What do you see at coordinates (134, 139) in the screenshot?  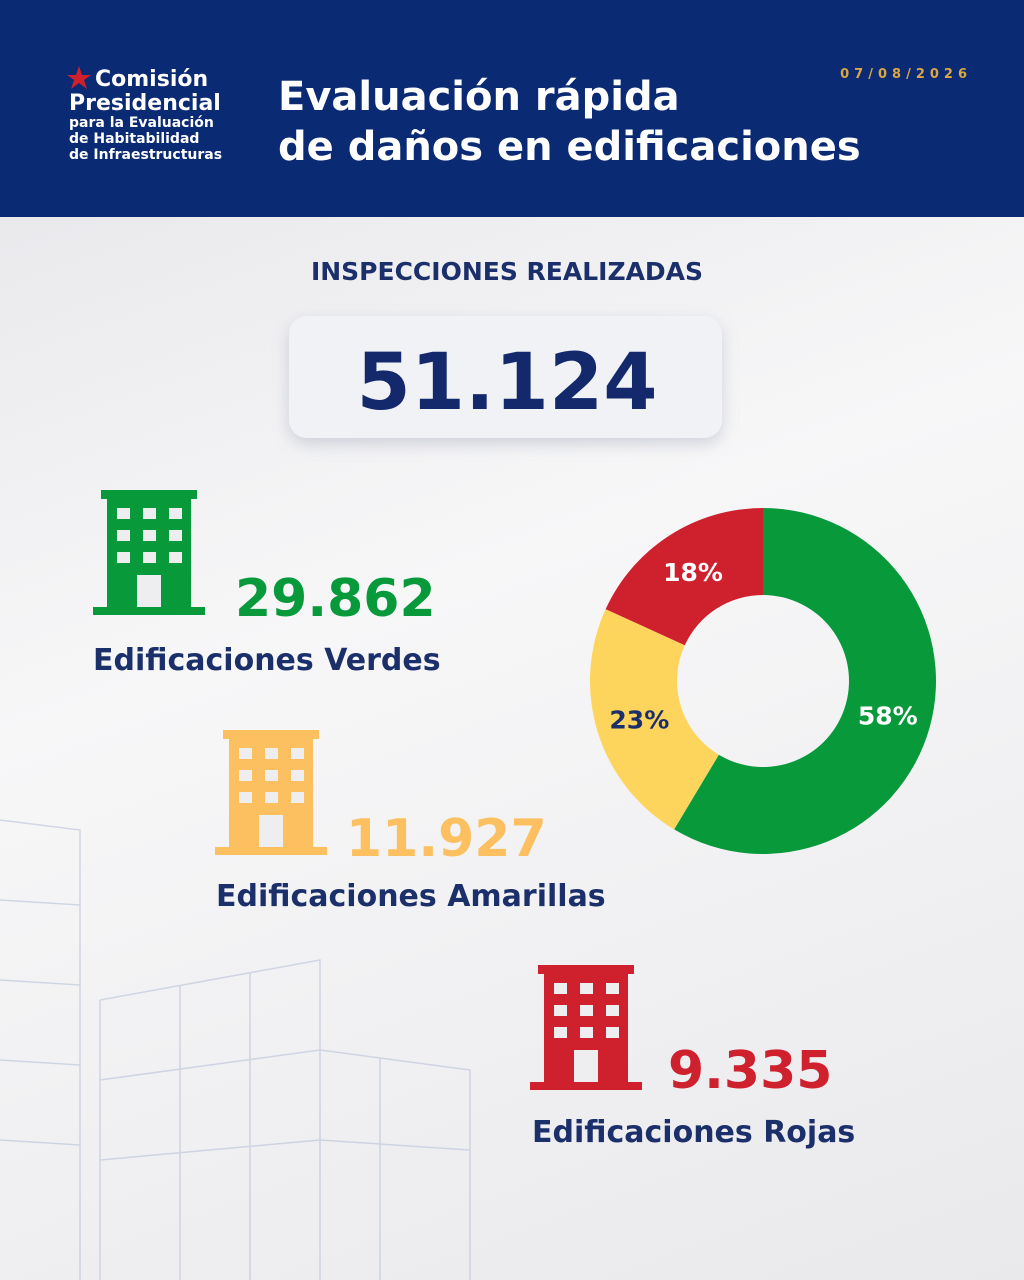 I see `logo-text: de Habitabilidad` at bounding box center [134, 139].